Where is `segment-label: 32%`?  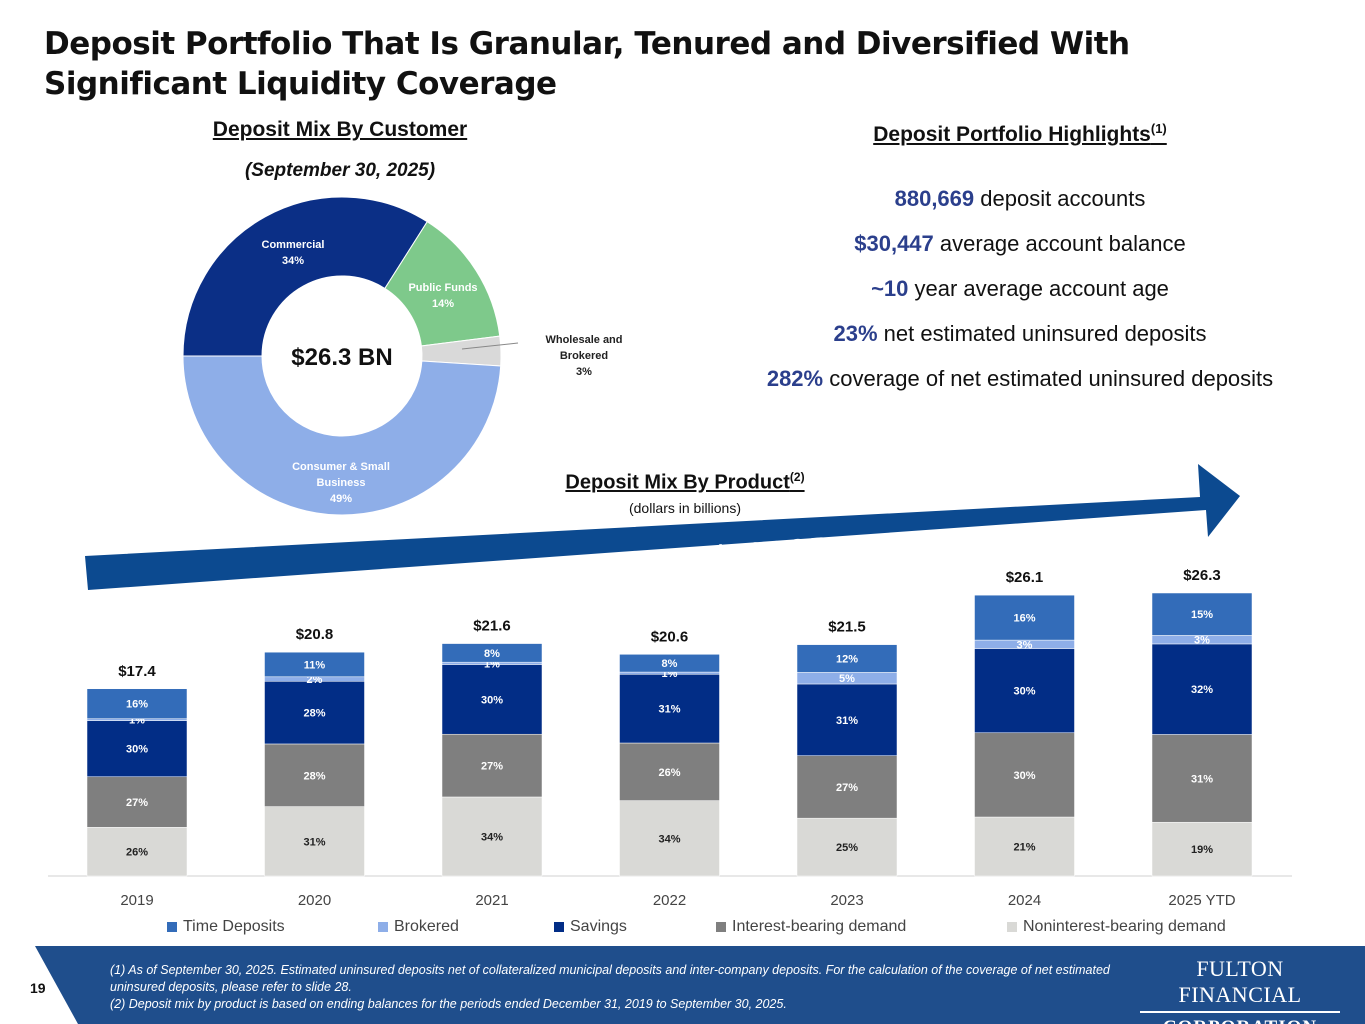 segment-label: 32% is located at coordinates (1202, 690).